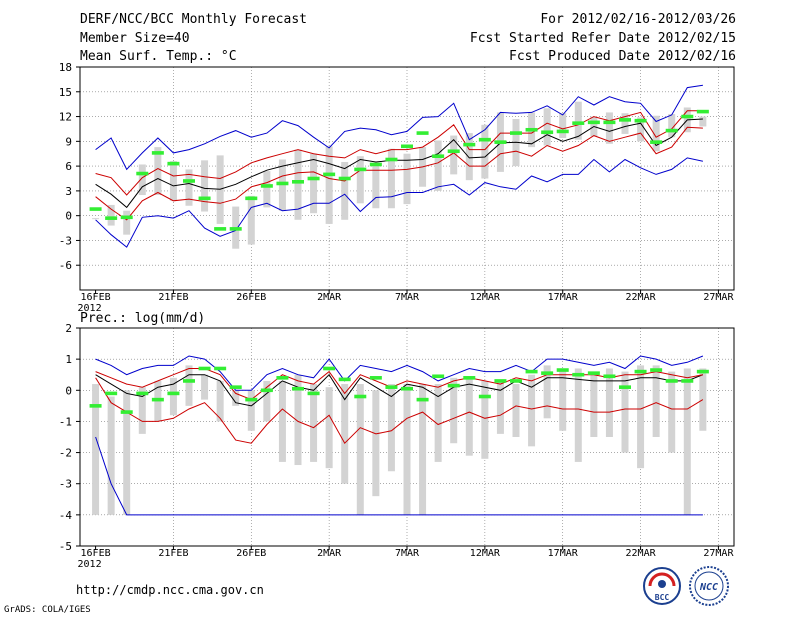 Image resolution: width=800 pixels, height=618 pixels. I want to click on temp-xtick-label: 16FEB 2012, so click(94, 303).